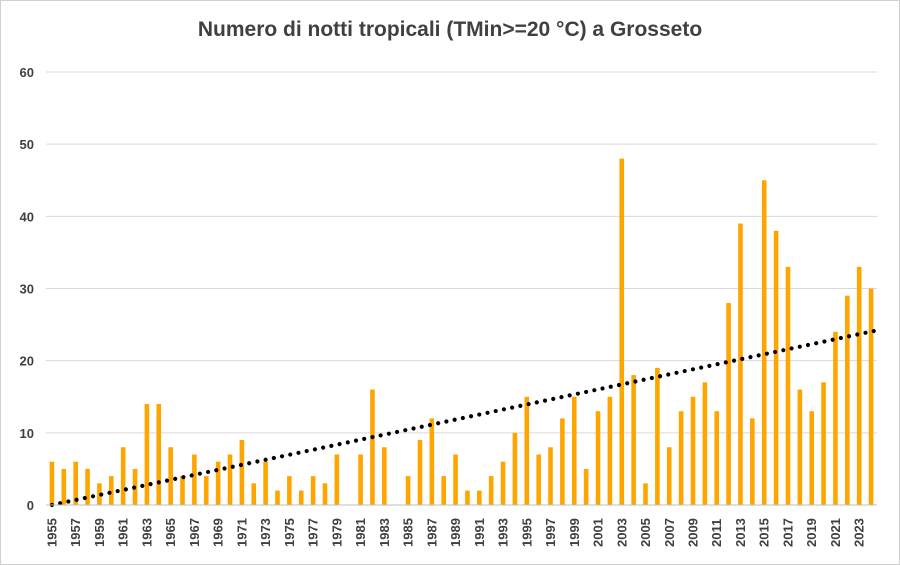 Image resolution: width=900 pixels, height=565 pixels. Describe the element at coordinates (265, 532) in the screenshot. I see `x-tick-label: 1973` at that location.